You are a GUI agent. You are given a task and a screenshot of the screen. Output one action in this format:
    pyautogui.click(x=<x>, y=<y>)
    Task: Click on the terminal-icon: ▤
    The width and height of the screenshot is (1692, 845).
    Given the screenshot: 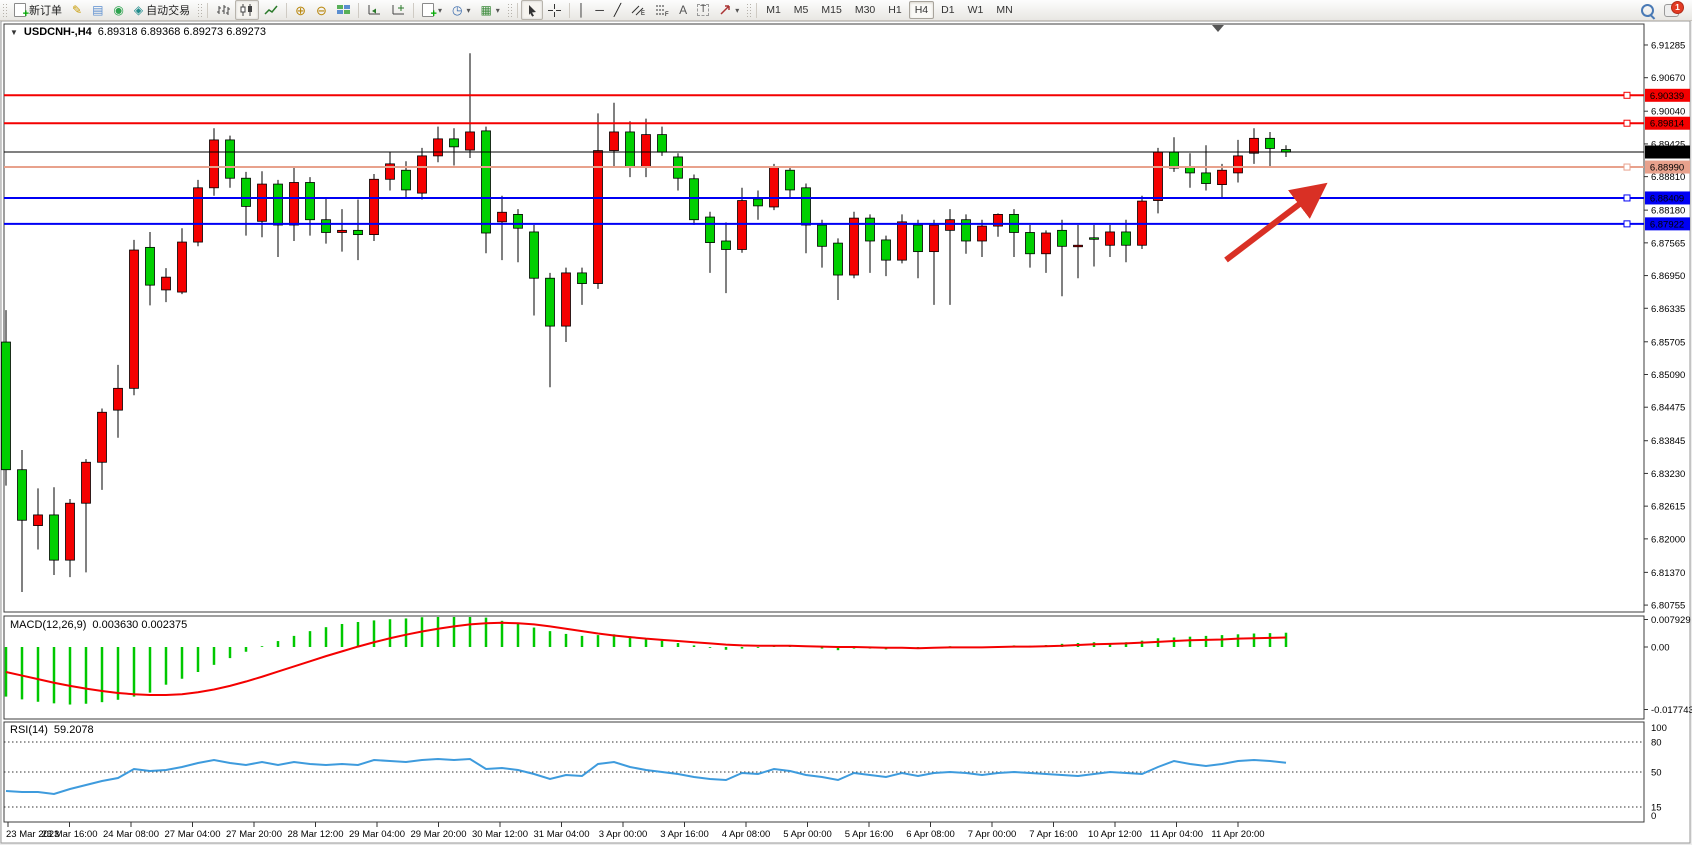 What is the action you would take?
    pyautogui.click(x=98, y=10)
    